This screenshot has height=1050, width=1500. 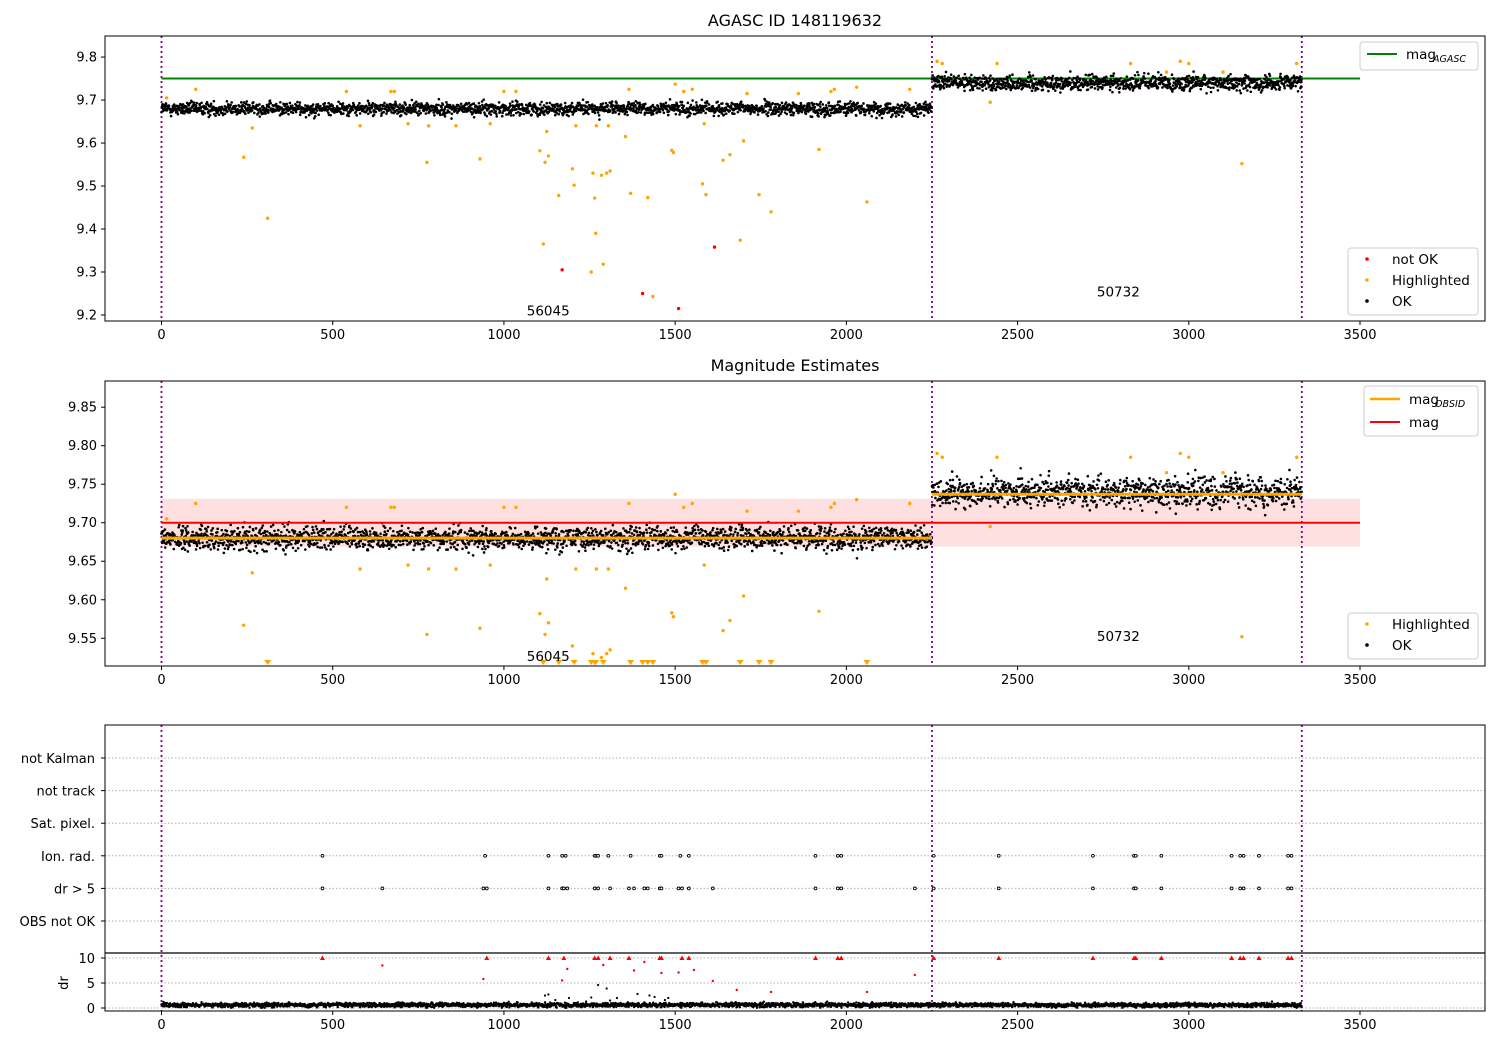 What do you see at coordinates (642, 293) in the screenshot?
I see `p1-notok-point` at bounding box center [642, 293].